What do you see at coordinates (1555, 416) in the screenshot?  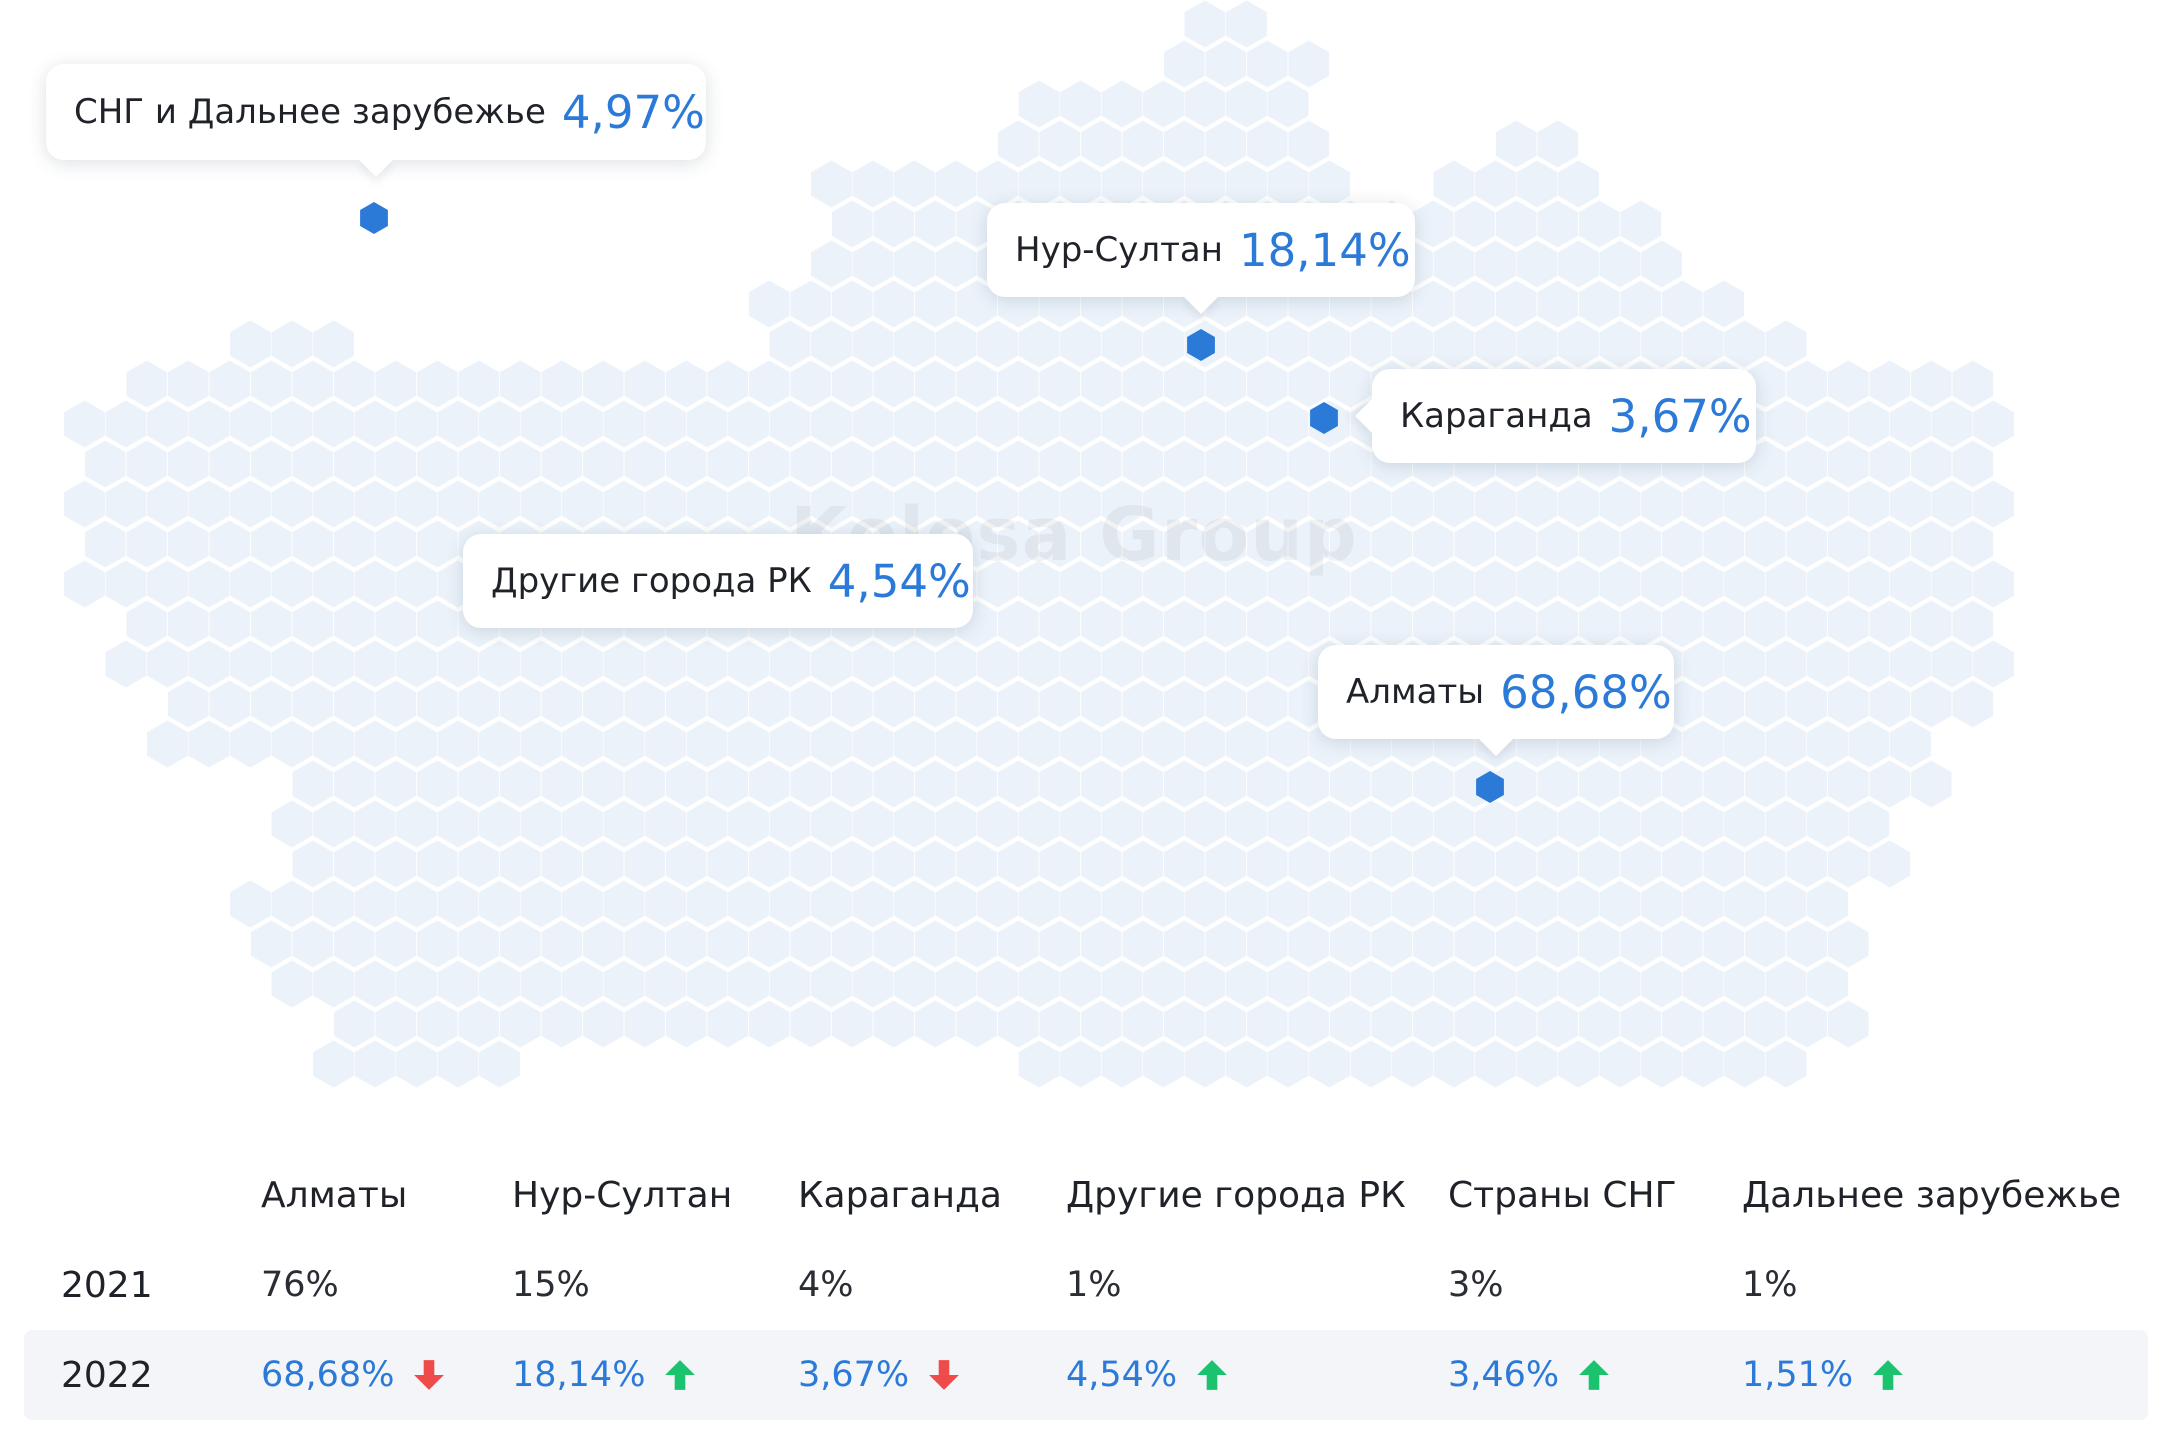 I see `callout-karaganda: Караганда 3,67%` at bounding box center [1555, 416].